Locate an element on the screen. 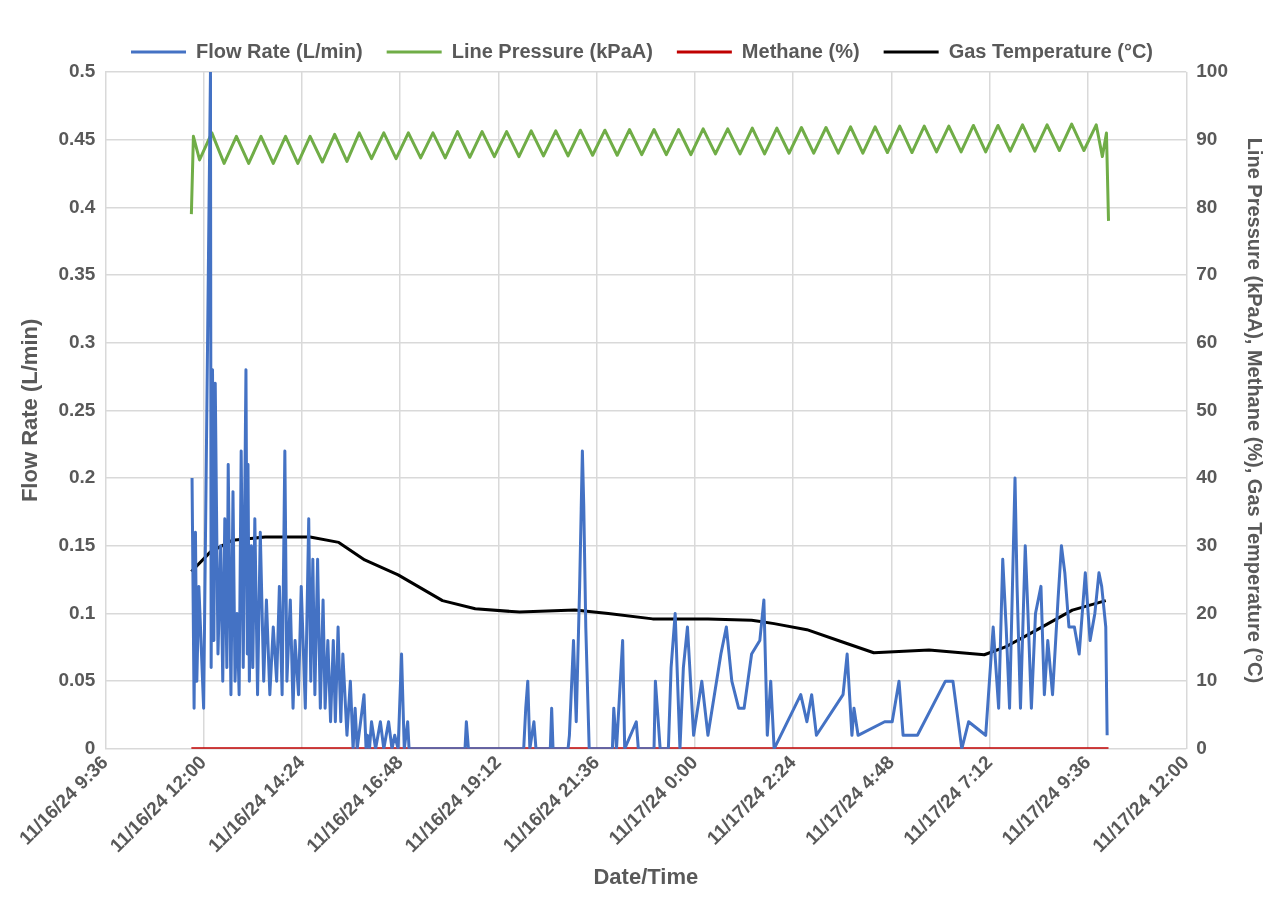 Image resolution: width=1284 pixels, height=909 pixels. x-axis-title: Date/Time is located at coordinates (646, 876).